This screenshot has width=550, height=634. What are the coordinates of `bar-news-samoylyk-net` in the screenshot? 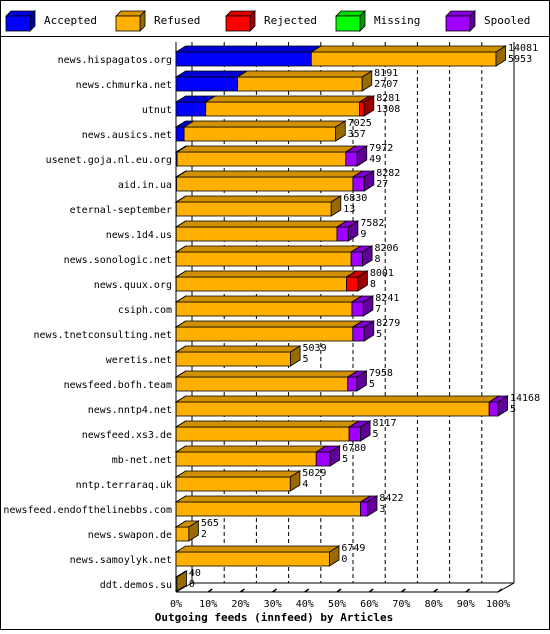 It's located at (257, 556).